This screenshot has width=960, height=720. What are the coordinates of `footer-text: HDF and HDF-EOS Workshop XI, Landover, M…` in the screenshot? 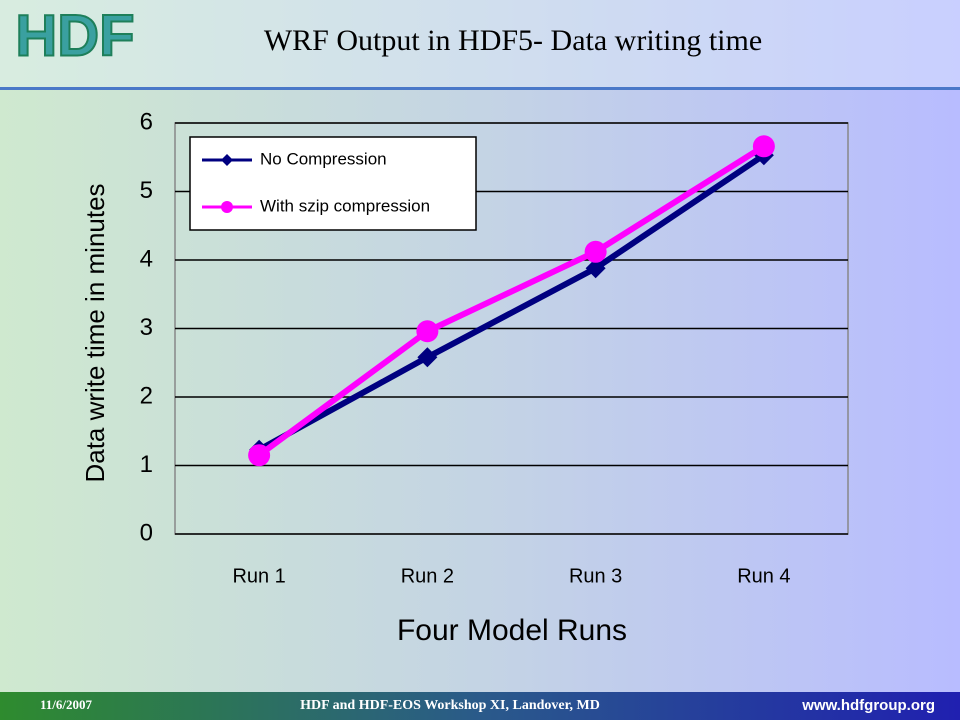 It's located at (450, 705).